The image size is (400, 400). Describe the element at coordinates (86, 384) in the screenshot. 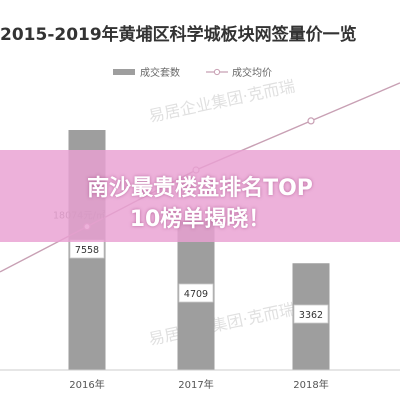

I see `x-tick-label: 2016年` at that location.